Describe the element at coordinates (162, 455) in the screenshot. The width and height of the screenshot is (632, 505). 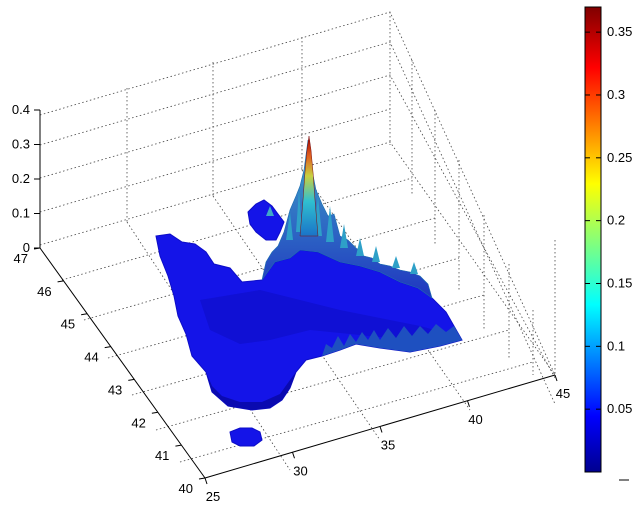
I see `y-tick-label: 41` at that location.